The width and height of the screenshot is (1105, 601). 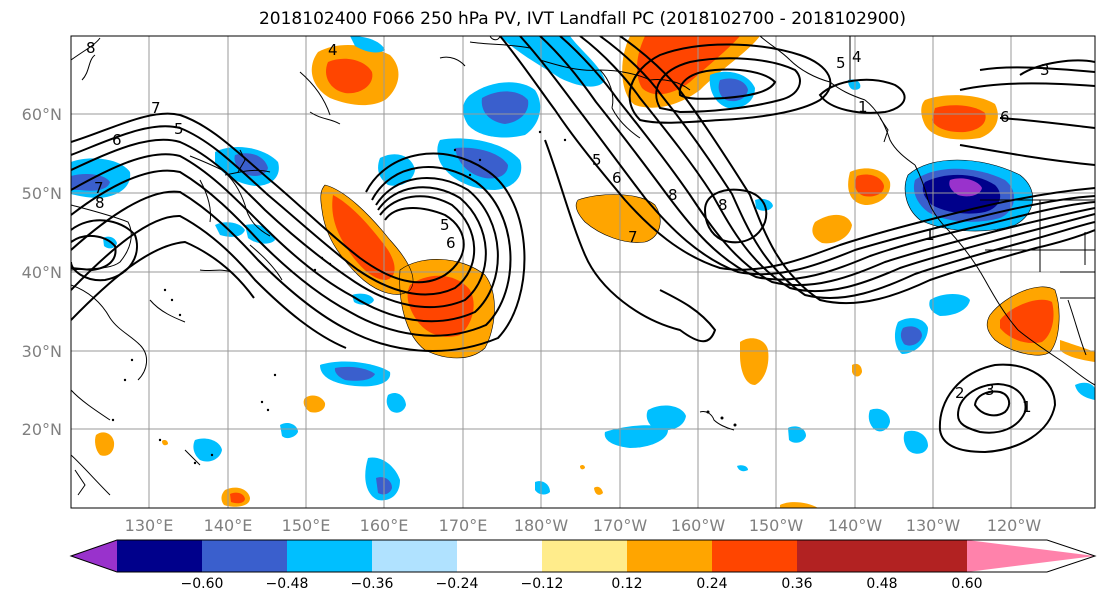 What do you see at coordinates (149, 525) in the screenshot?
I see `lon-label-130e: 130°E` at bounding box center [149, 525].